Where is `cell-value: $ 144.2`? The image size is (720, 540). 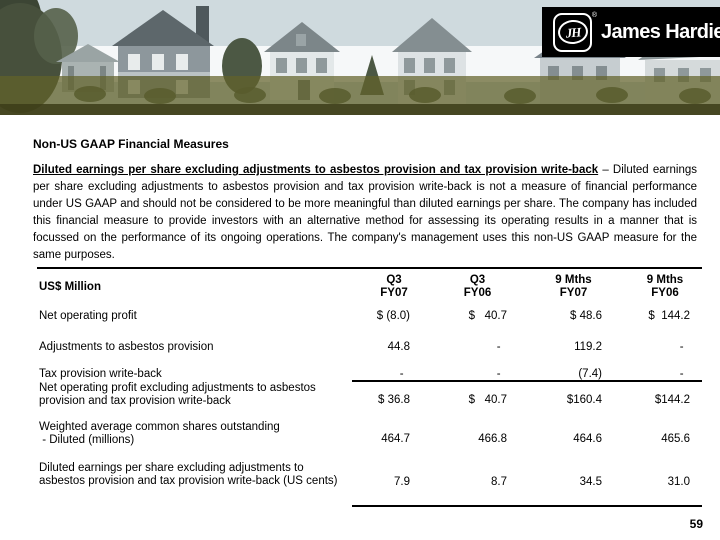 cell-value: $ 144.2 is located at coordinates (669, 316).